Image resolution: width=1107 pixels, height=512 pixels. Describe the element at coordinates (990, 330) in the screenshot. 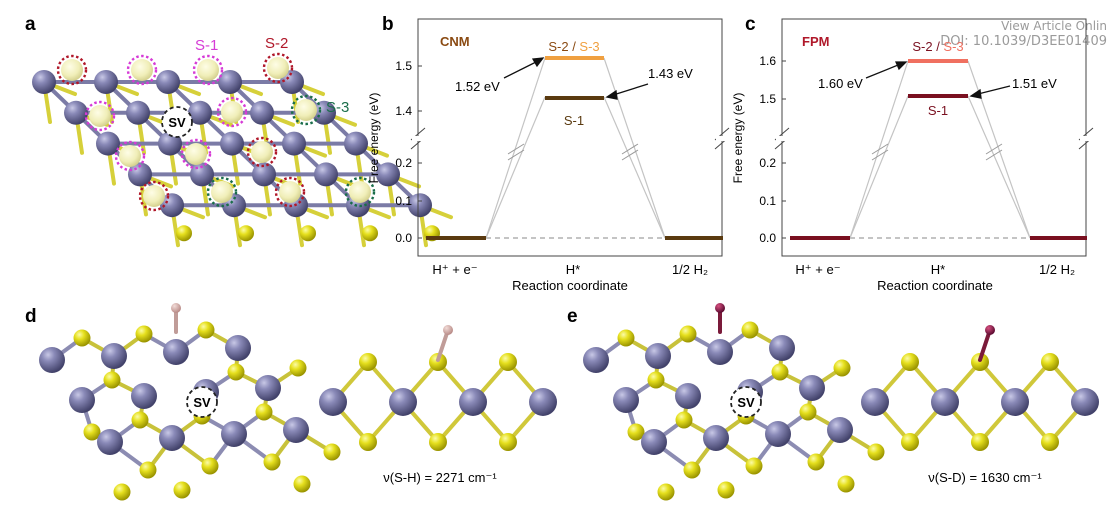

I see `adsorbate-atom` at that location.